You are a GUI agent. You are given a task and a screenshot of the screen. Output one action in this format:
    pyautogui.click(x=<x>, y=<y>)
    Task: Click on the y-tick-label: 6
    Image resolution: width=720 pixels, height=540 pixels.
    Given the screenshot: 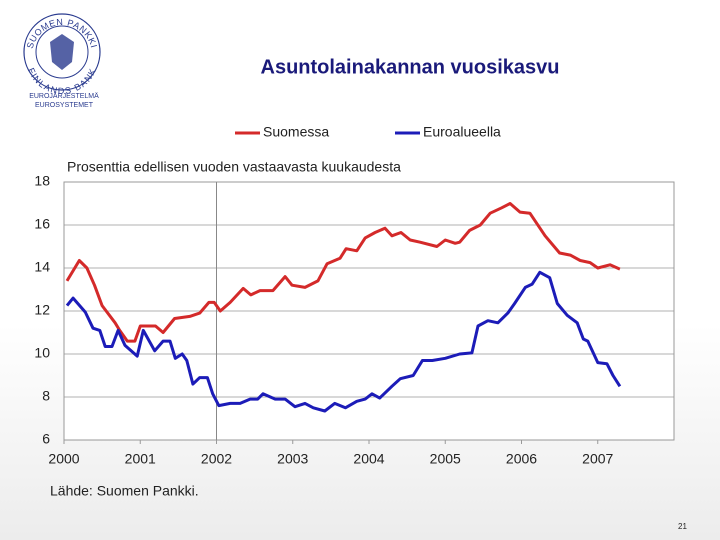 What is the action you would take?
    pyautogui.click(x=46, y=439)
    